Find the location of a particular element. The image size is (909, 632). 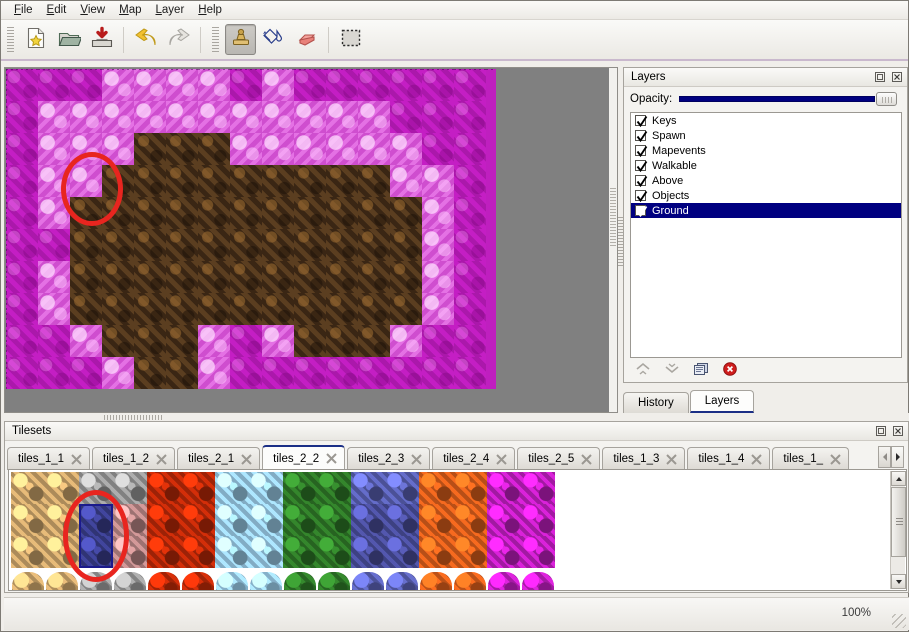

paint-bucket-button is located at coordinates (273, 39).